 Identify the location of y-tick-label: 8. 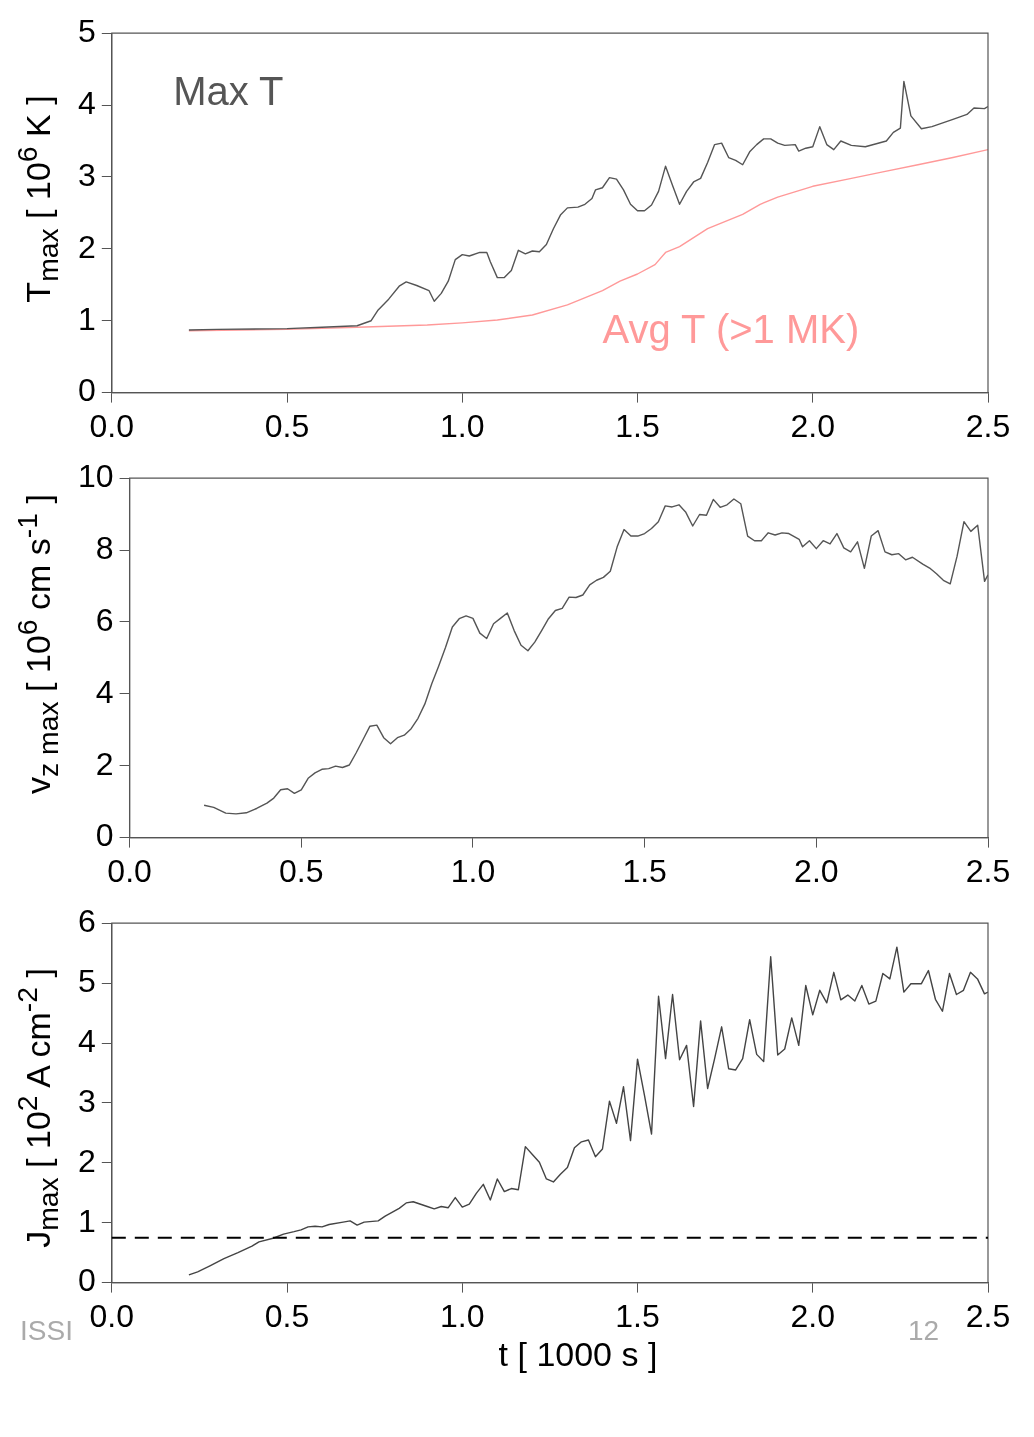
(104, 547).